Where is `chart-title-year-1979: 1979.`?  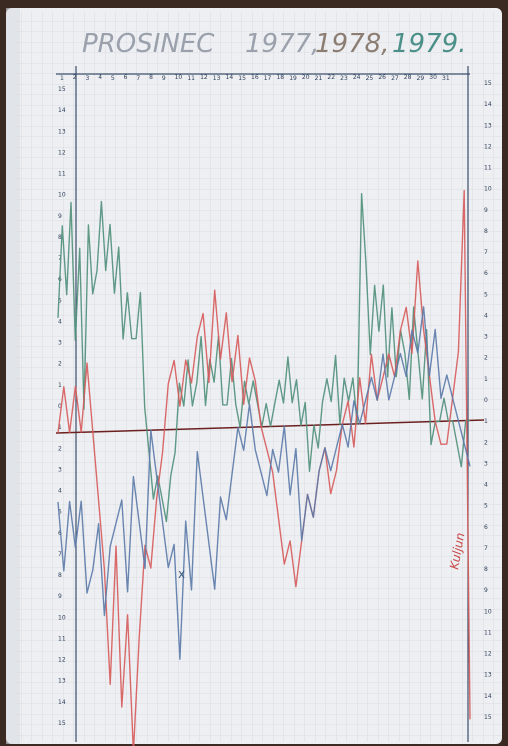 chart-title-year-1979: 1979. is located at coordinates (429, 44).